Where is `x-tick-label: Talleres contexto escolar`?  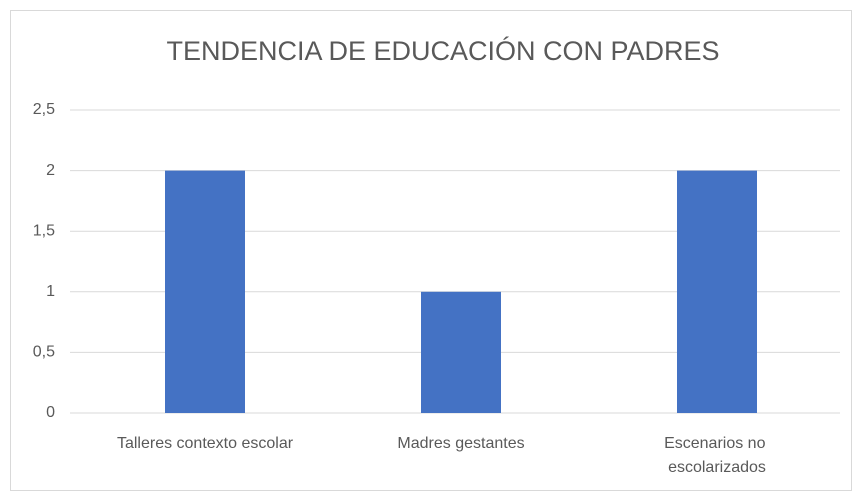
x-tick-label: Talleres contexto escolar is located at coordinates (205, 443).